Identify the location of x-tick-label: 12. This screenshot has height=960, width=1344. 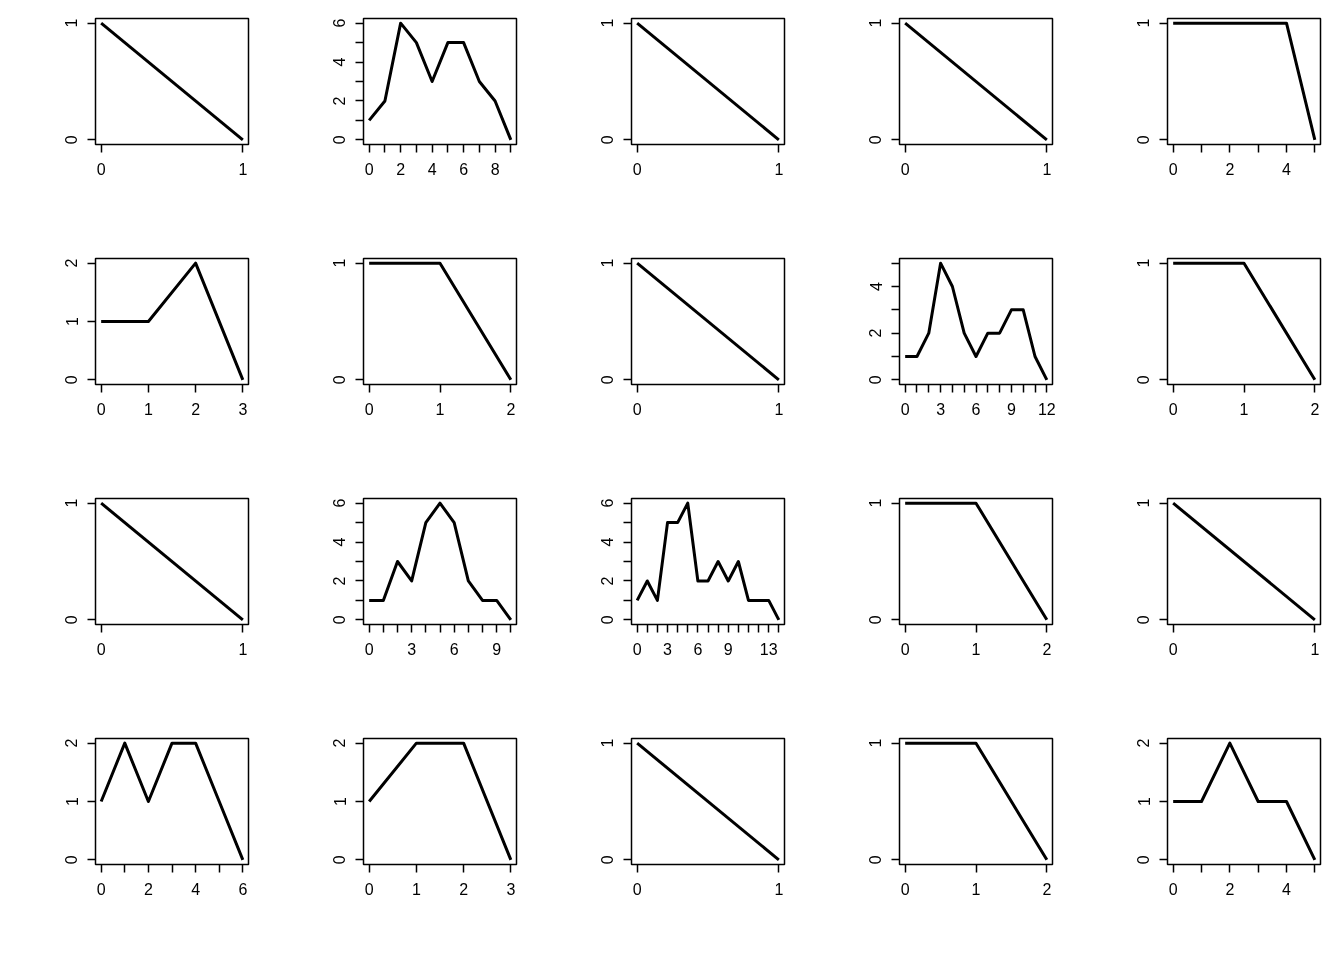
(1046, 409).